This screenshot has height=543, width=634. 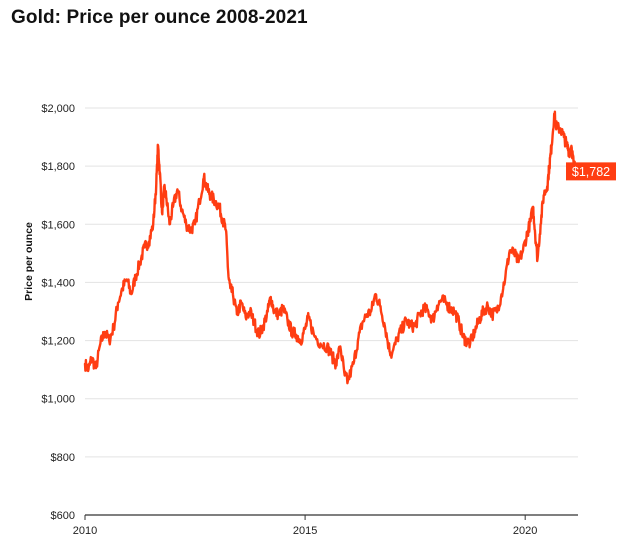 I want to click on end-value-label: $1,782, so click(x=591, y=172).